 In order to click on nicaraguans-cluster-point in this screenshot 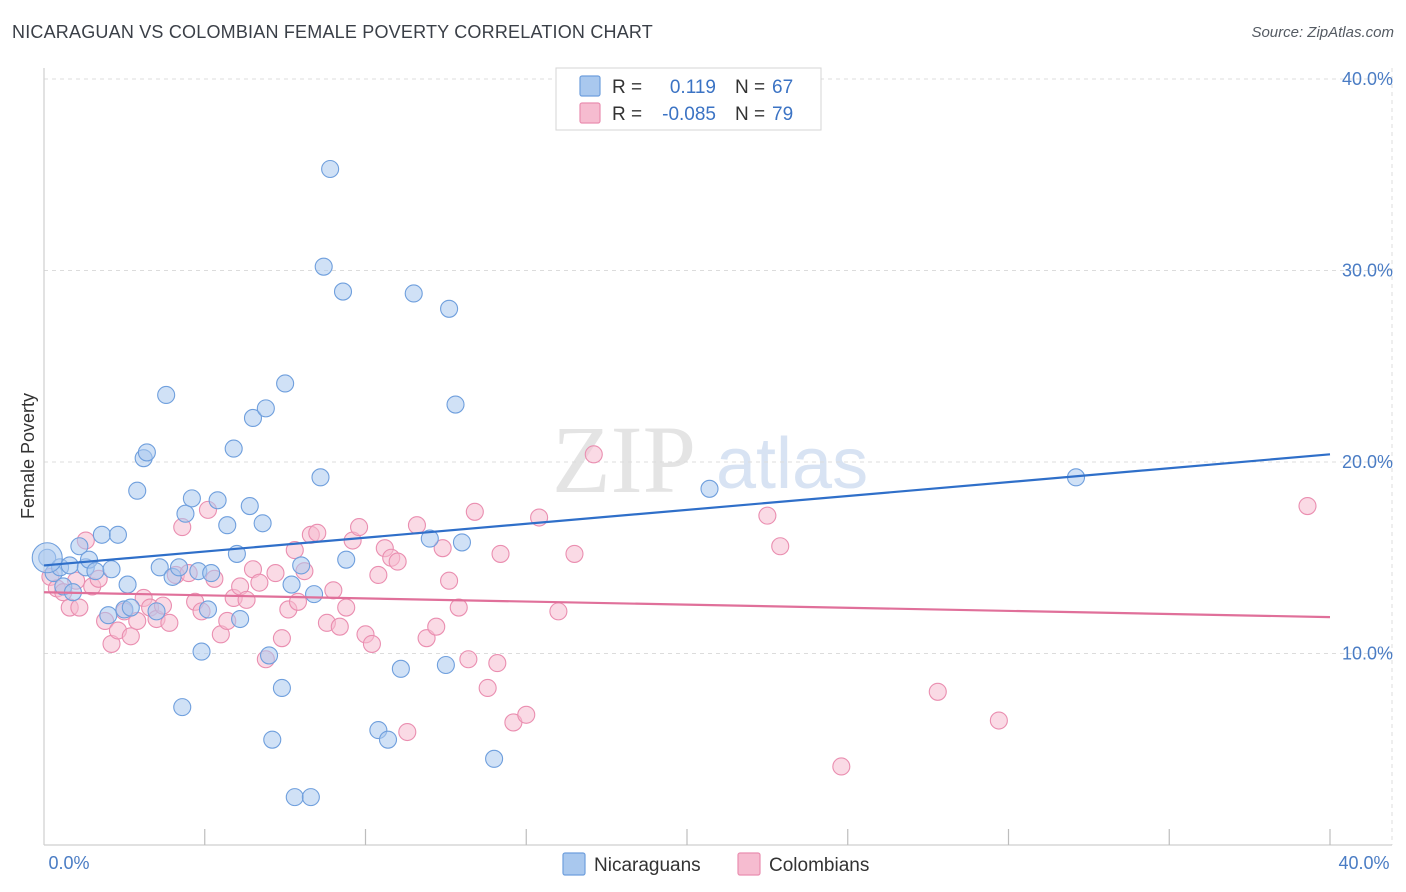, I will do `click(47, 558)`.